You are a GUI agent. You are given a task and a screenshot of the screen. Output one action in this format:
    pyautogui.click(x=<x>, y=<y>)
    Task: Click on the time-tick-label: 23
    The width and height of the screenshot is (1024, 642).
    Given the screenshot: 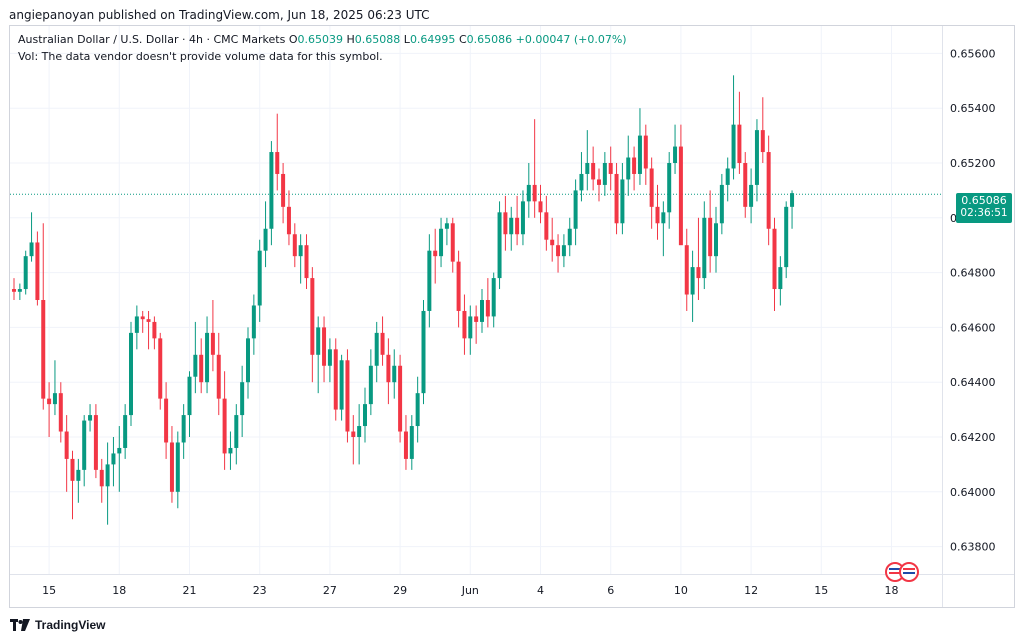 What is the action you would take?
    pyautogui.click(x=260, y=590)
    